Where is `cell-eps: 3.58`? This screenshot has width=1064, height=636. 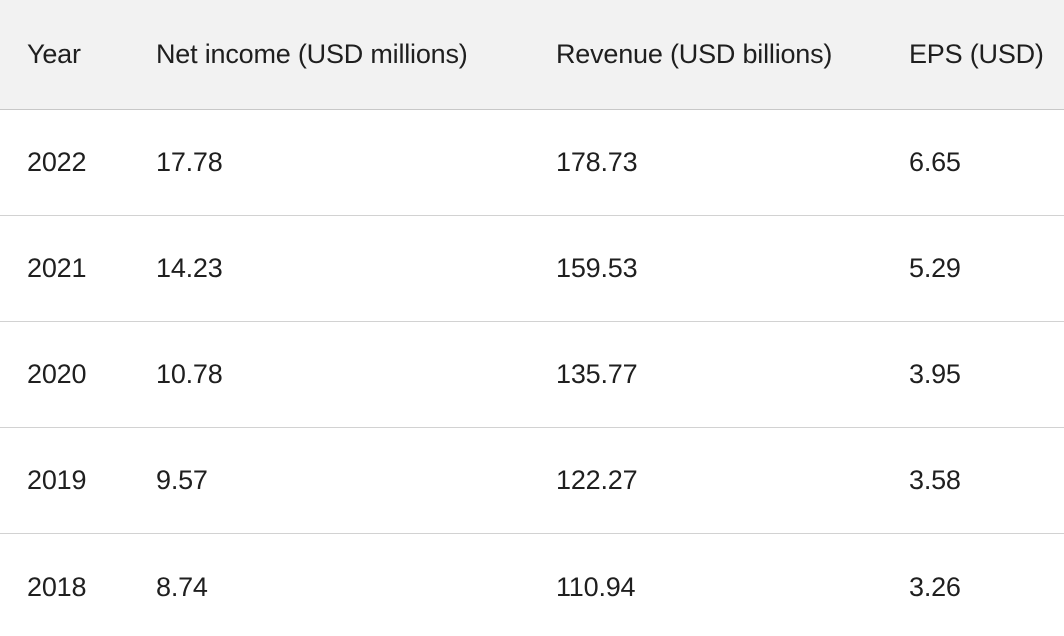 cell-eps: 3.58 is located at coordinates (935, 480).